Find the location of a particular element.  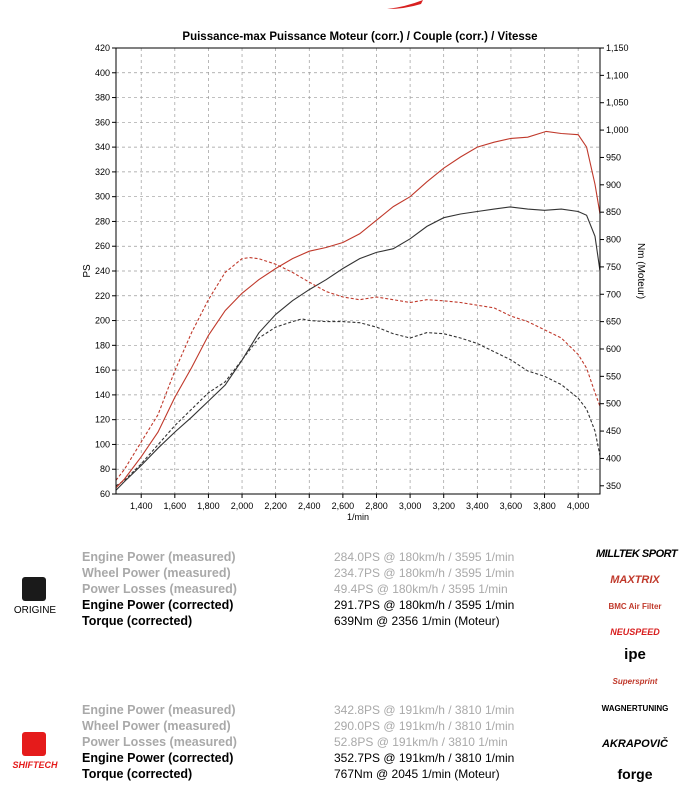

y-left-tick-label: 260 is located at coordinates (102, 246).